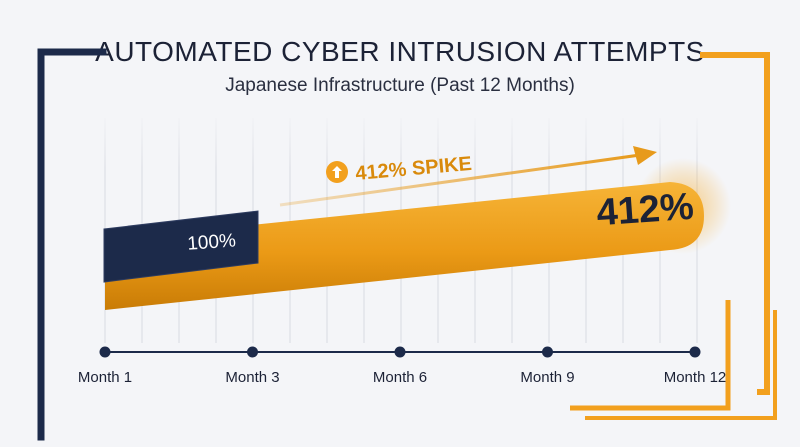  I want to click on chart-title: AUTOMATED CYBER INTRUSION ATTEMPTS, so click(400, 51).